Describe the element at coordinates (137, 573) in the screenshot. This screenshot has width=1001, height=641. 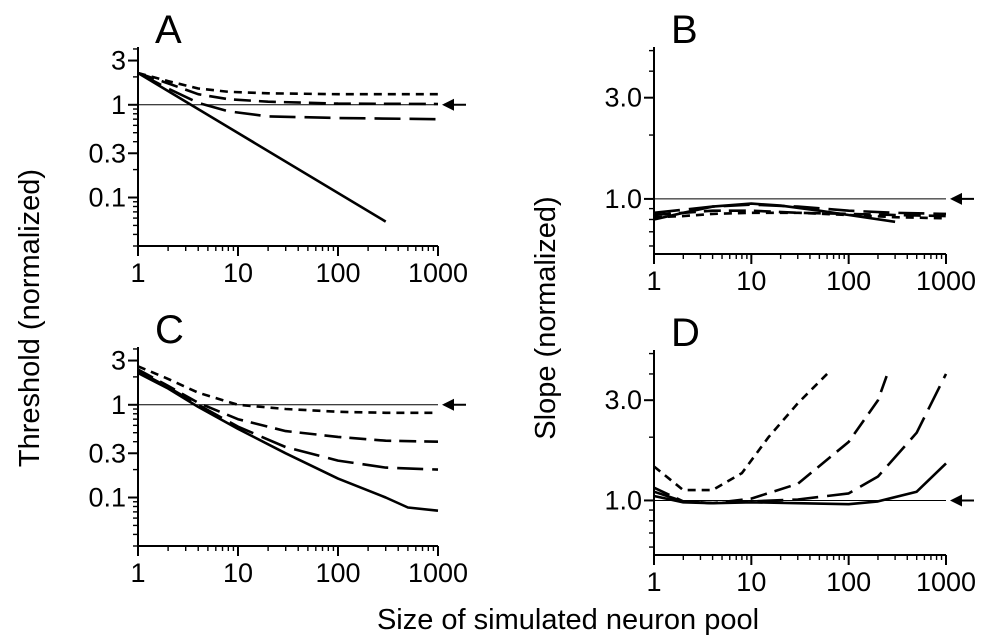
I see `x-tick-label-c: 1` at that location.